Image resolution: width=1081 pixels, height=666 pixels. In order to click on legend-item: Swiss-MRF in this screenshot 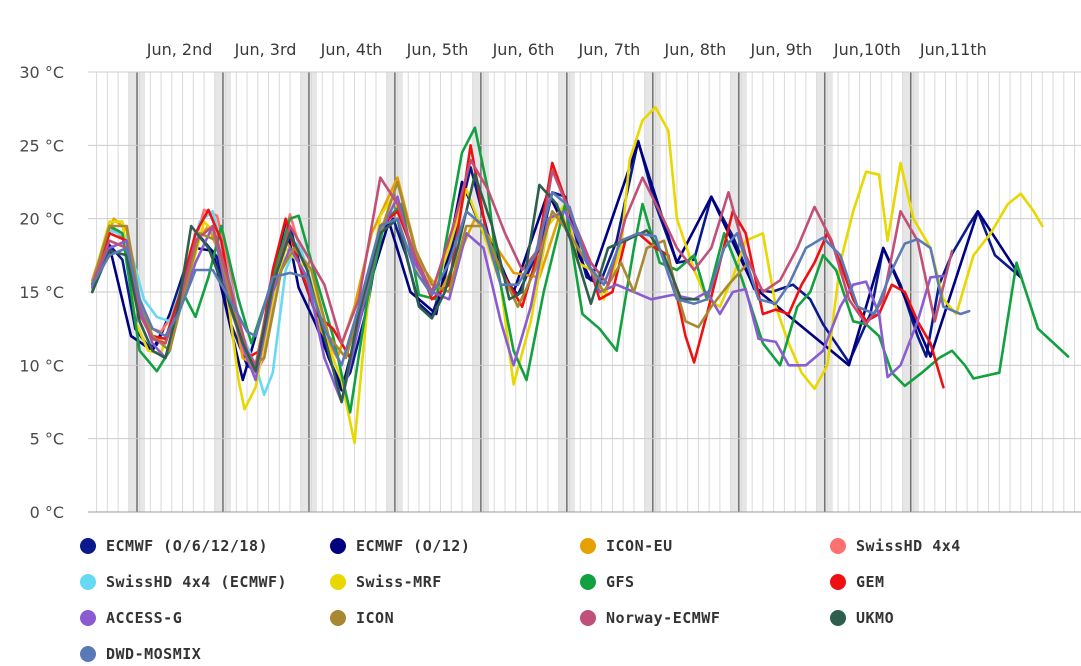, I will do `click(386, 582)`.